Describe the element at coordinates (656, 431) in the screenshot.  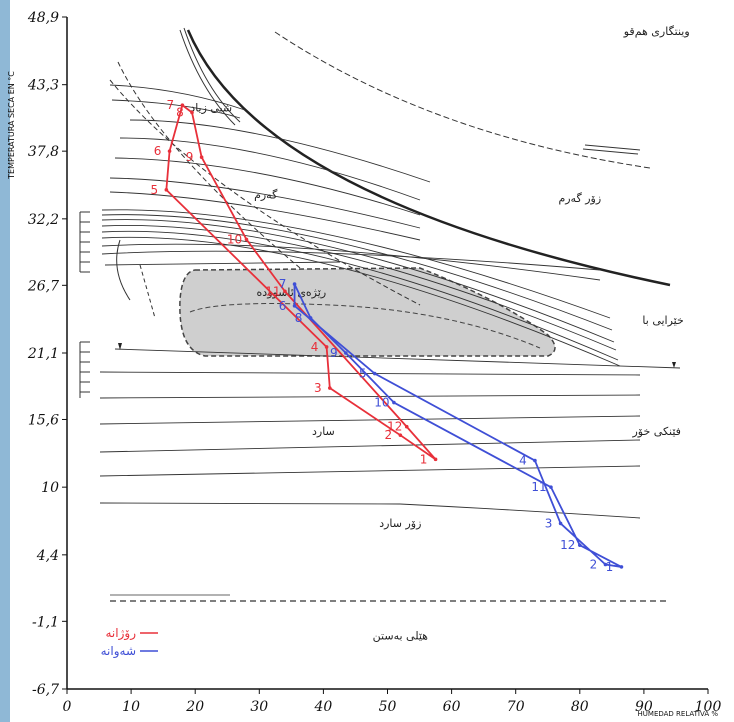
I see `zone-label: فێنکی خۆر` at that location.